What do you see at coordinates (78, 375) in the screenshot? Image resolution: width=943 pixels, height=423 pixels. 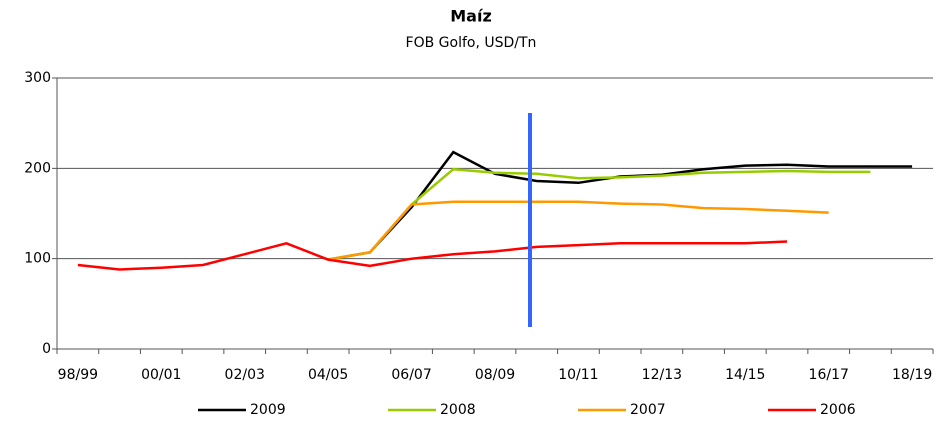 I see `x-tick-label: 98/99` at bounding box center [78, 375].